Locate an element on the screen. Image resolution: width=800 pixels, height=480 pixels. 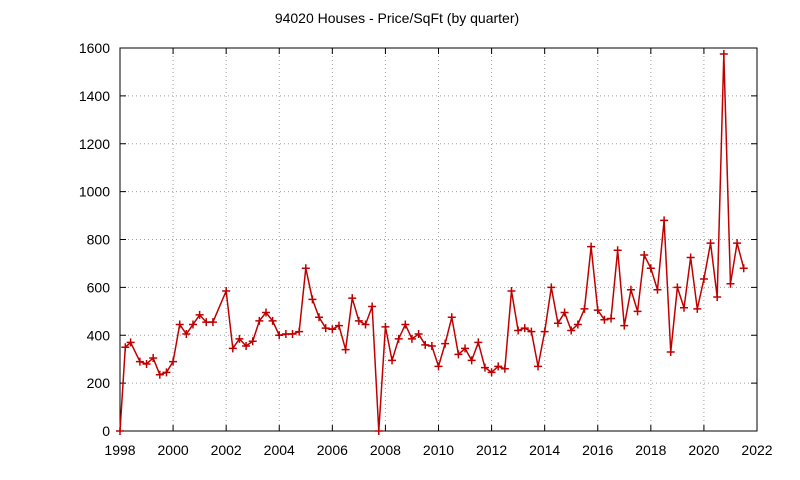
y-tick-label: 400 is located at coordinates (99, 335).